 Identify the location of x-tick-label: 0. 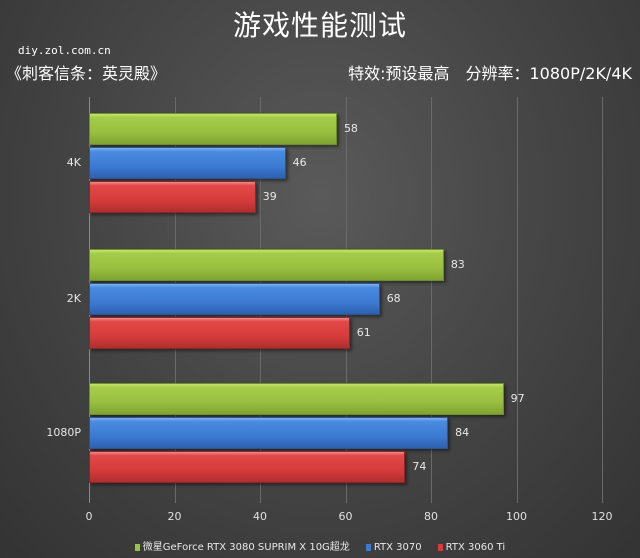
(89, 516).